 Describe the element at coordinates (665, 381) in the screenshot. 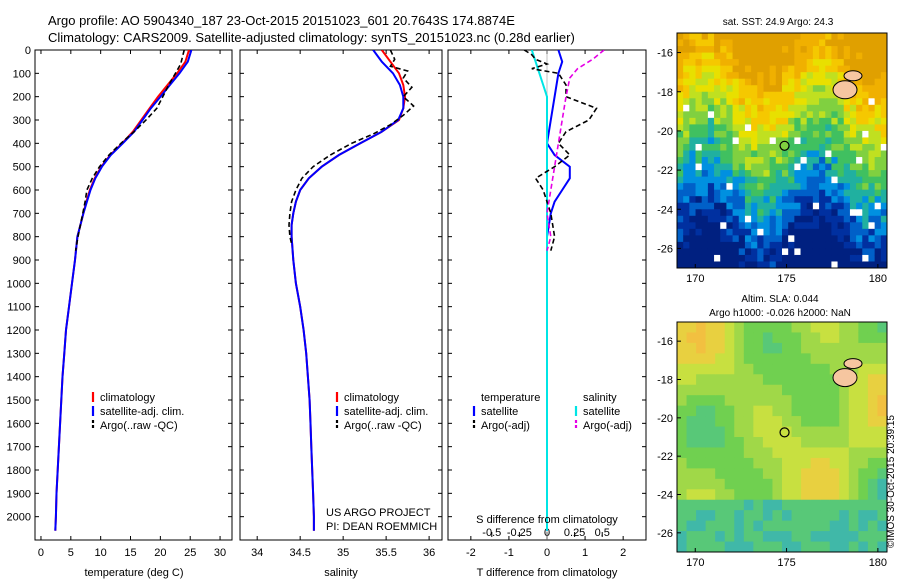

I see `map-y-tick-label: -18` at that location.